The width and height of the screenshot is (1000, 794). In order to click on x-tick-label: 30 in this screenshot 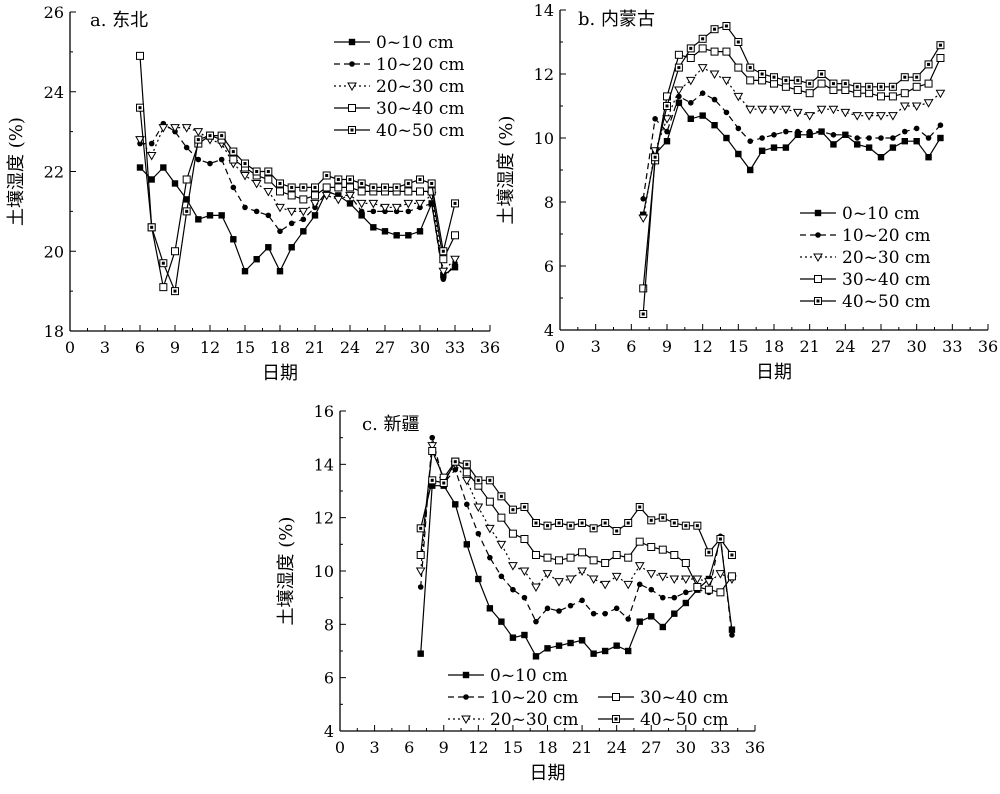, I will do `click(686, 747)`.